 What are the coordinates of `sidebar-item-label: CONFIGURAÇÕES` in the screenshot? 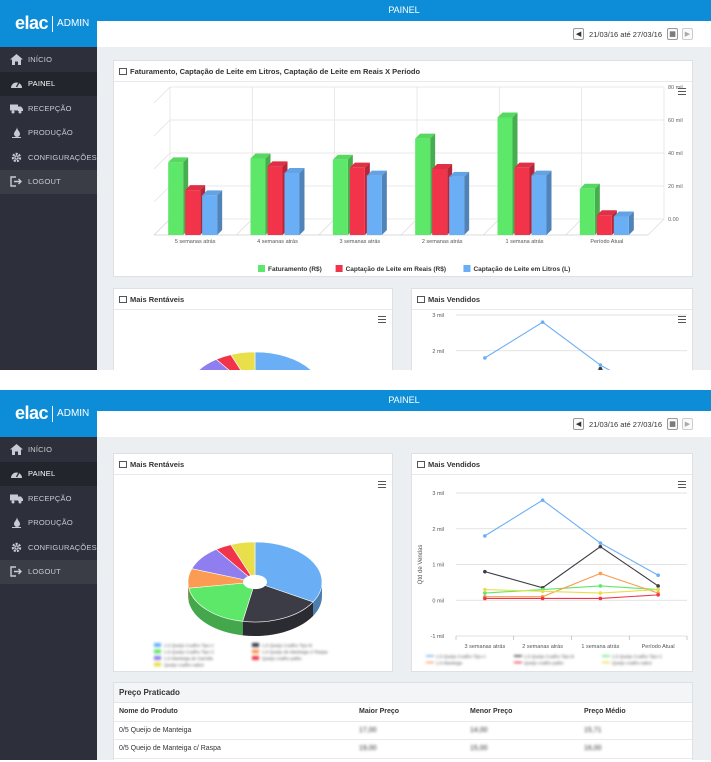 It's located at (62, 157).